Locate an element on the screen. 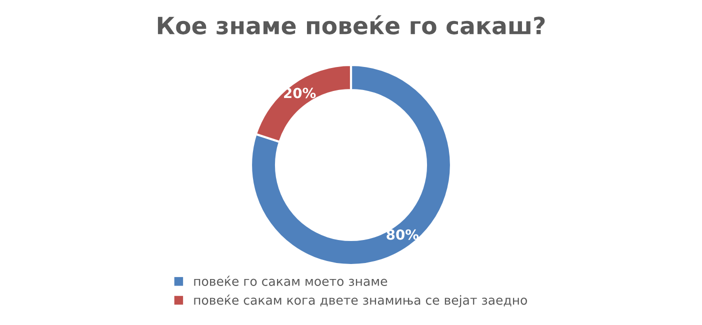  data-label: 80% is located at coordinates (402, 234).